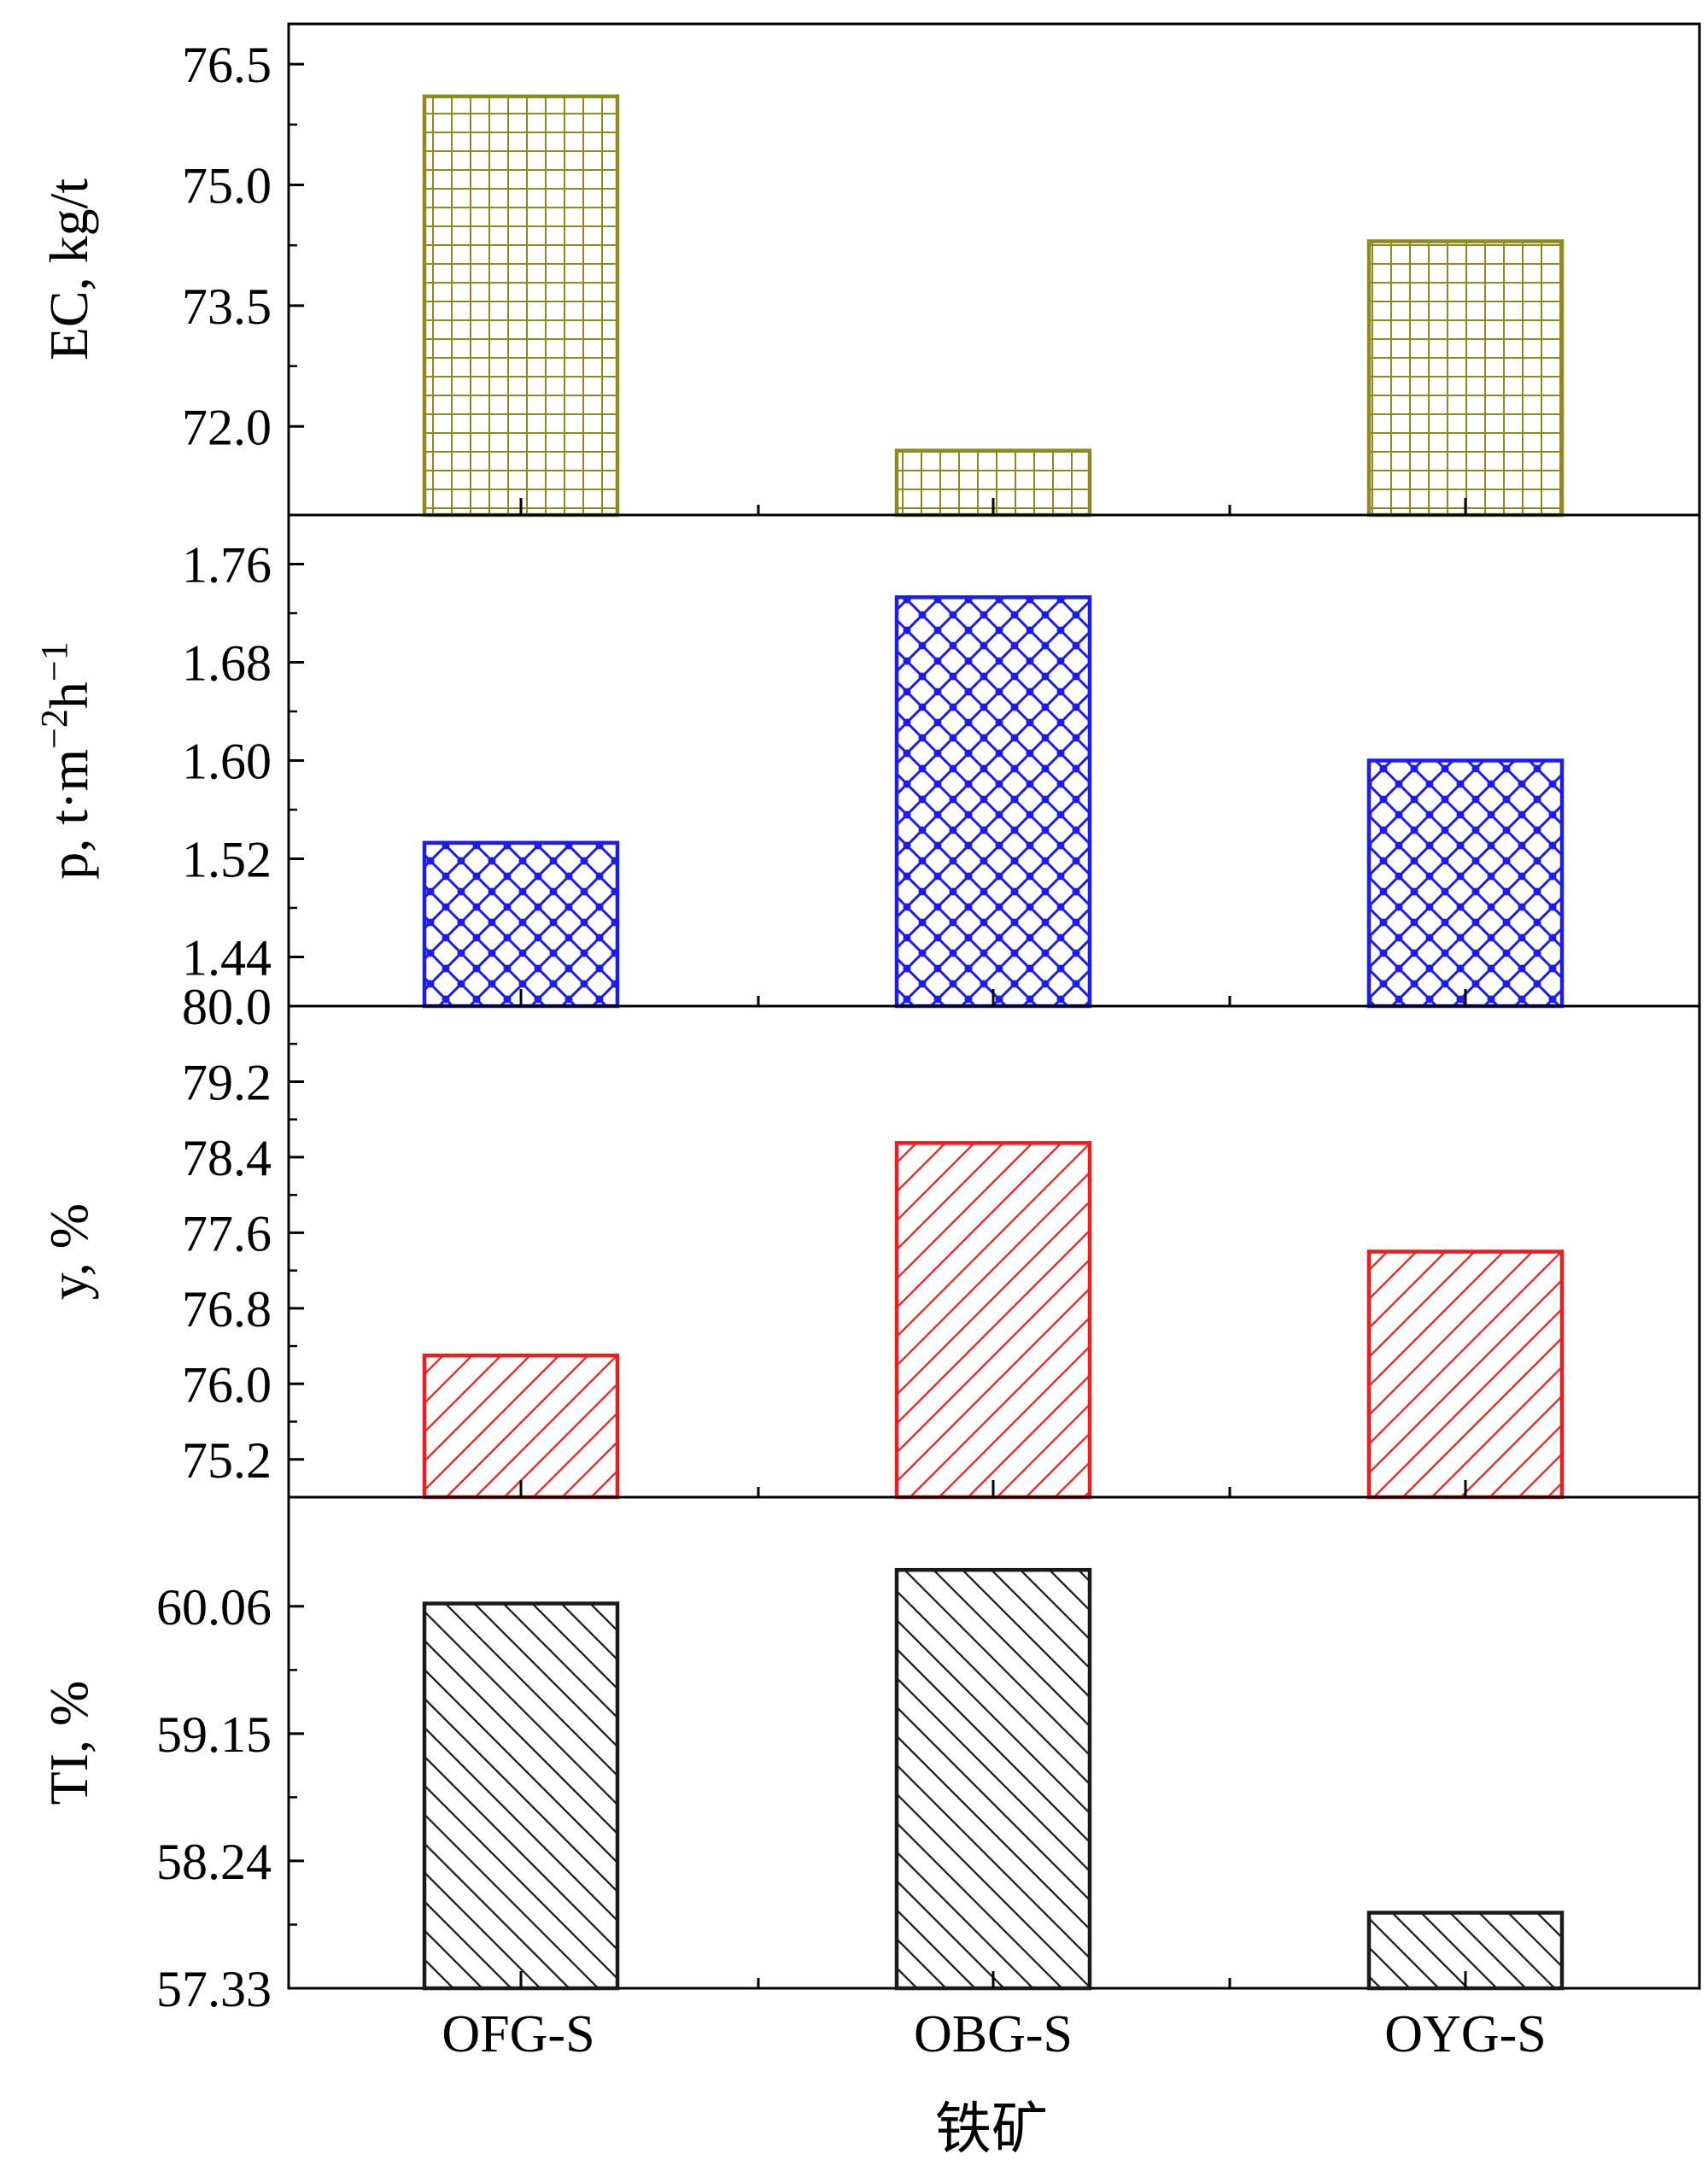  Describe the element at coordinates (521, 306) in the screenshot. I see `bar-ec-ofg-s` at that location.